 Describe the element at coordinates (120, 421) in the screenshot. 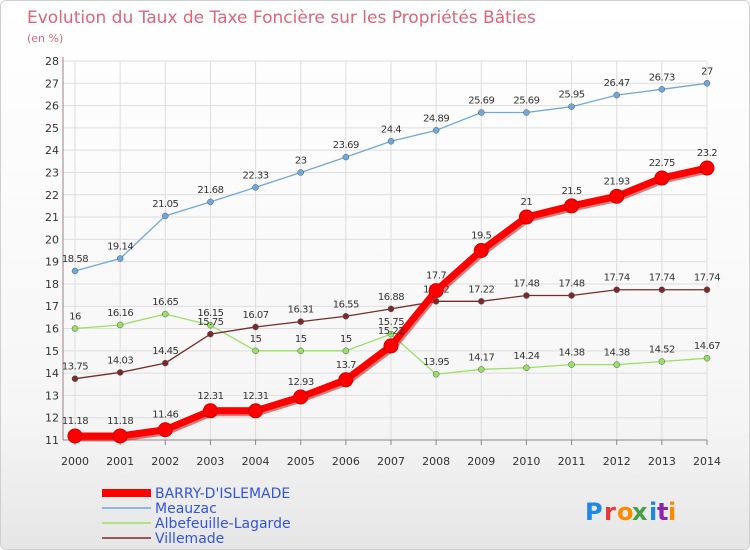

I see `data-label: 11.18` at that location.